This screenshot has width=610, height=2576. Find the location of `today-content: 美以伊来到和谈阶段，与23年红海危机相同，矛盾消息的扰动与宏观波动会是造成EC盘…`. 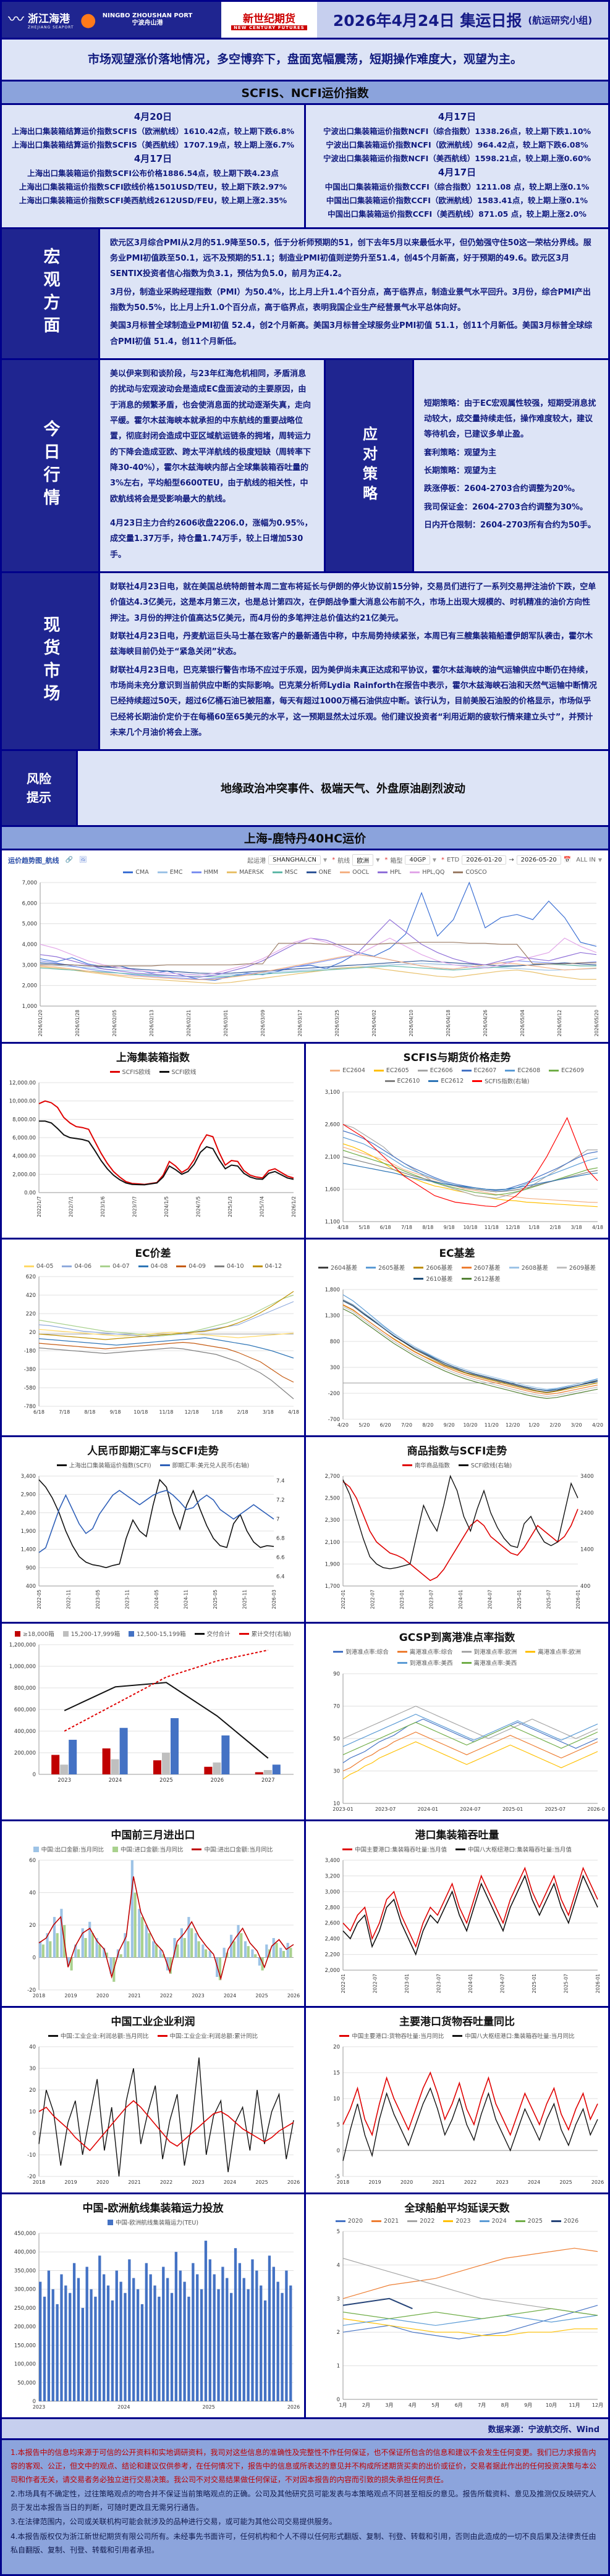

today-content: 美以伊来到和谈阶段，与23年红海危机相同，矛盾消息的扰动与宏观波动会是造成EC盘… is located at coordinates (212, 465).